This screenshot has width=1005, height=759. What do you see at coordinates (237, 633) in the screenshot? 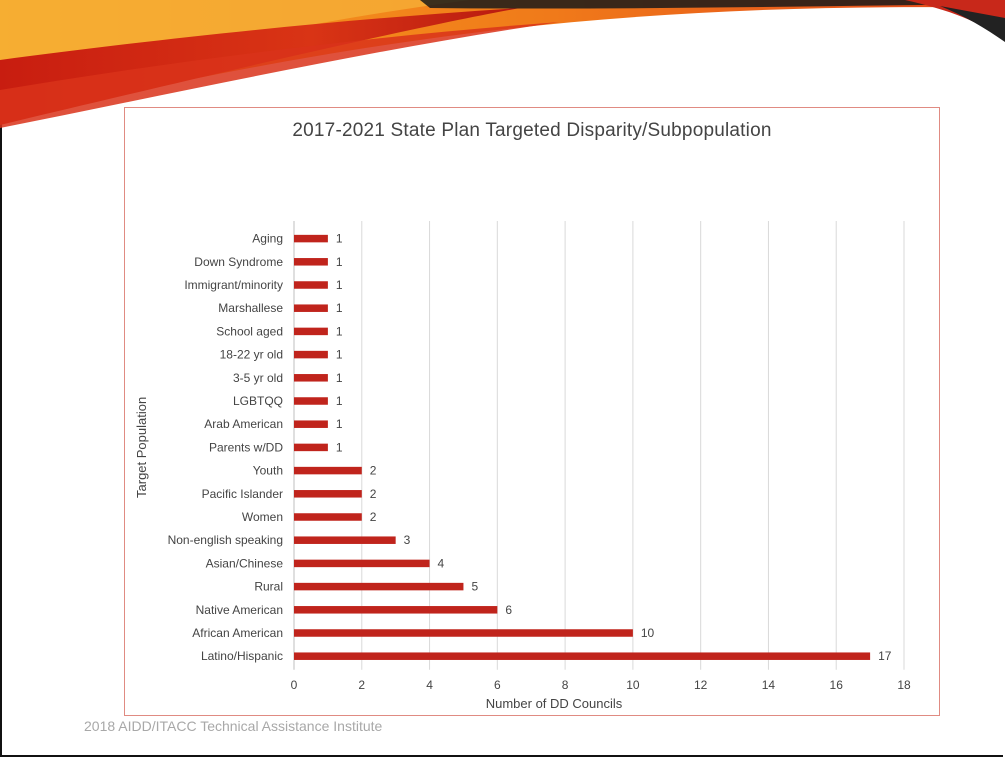
I see `category-label: African American` at bounding box center [237, 633].